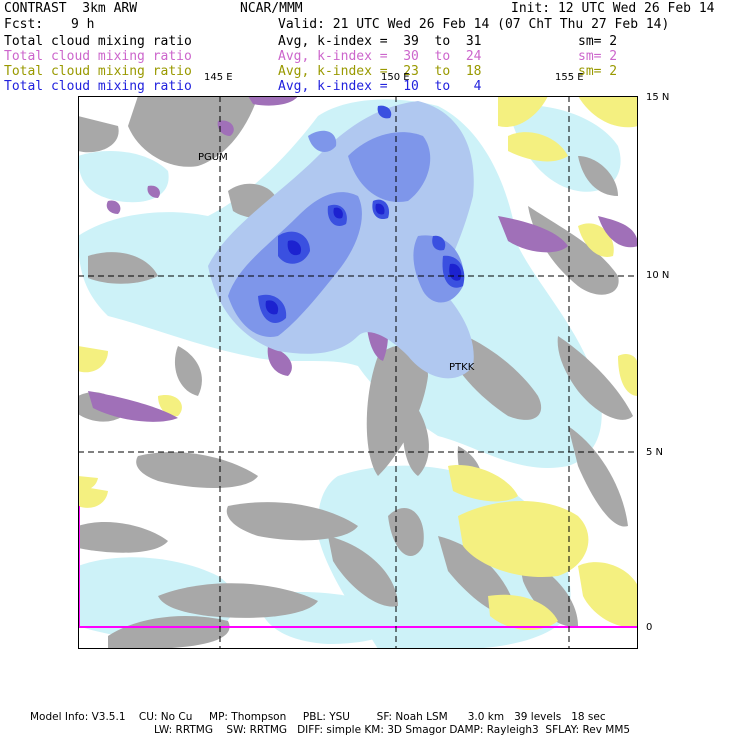 This screenshot has height=740, width=740. I want to click on lon-label-145e: 145 E, so click(218, 77).